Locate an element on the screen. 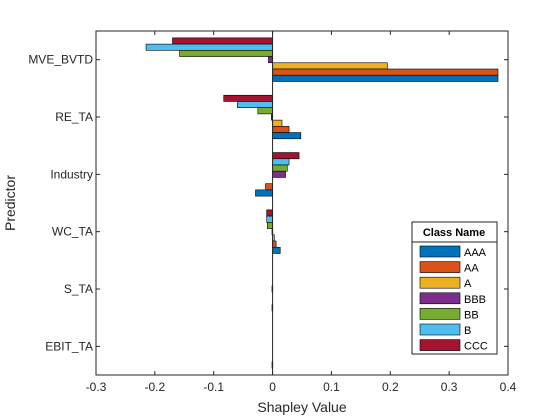  bar-industry-b is located at coordinates (281, 162).